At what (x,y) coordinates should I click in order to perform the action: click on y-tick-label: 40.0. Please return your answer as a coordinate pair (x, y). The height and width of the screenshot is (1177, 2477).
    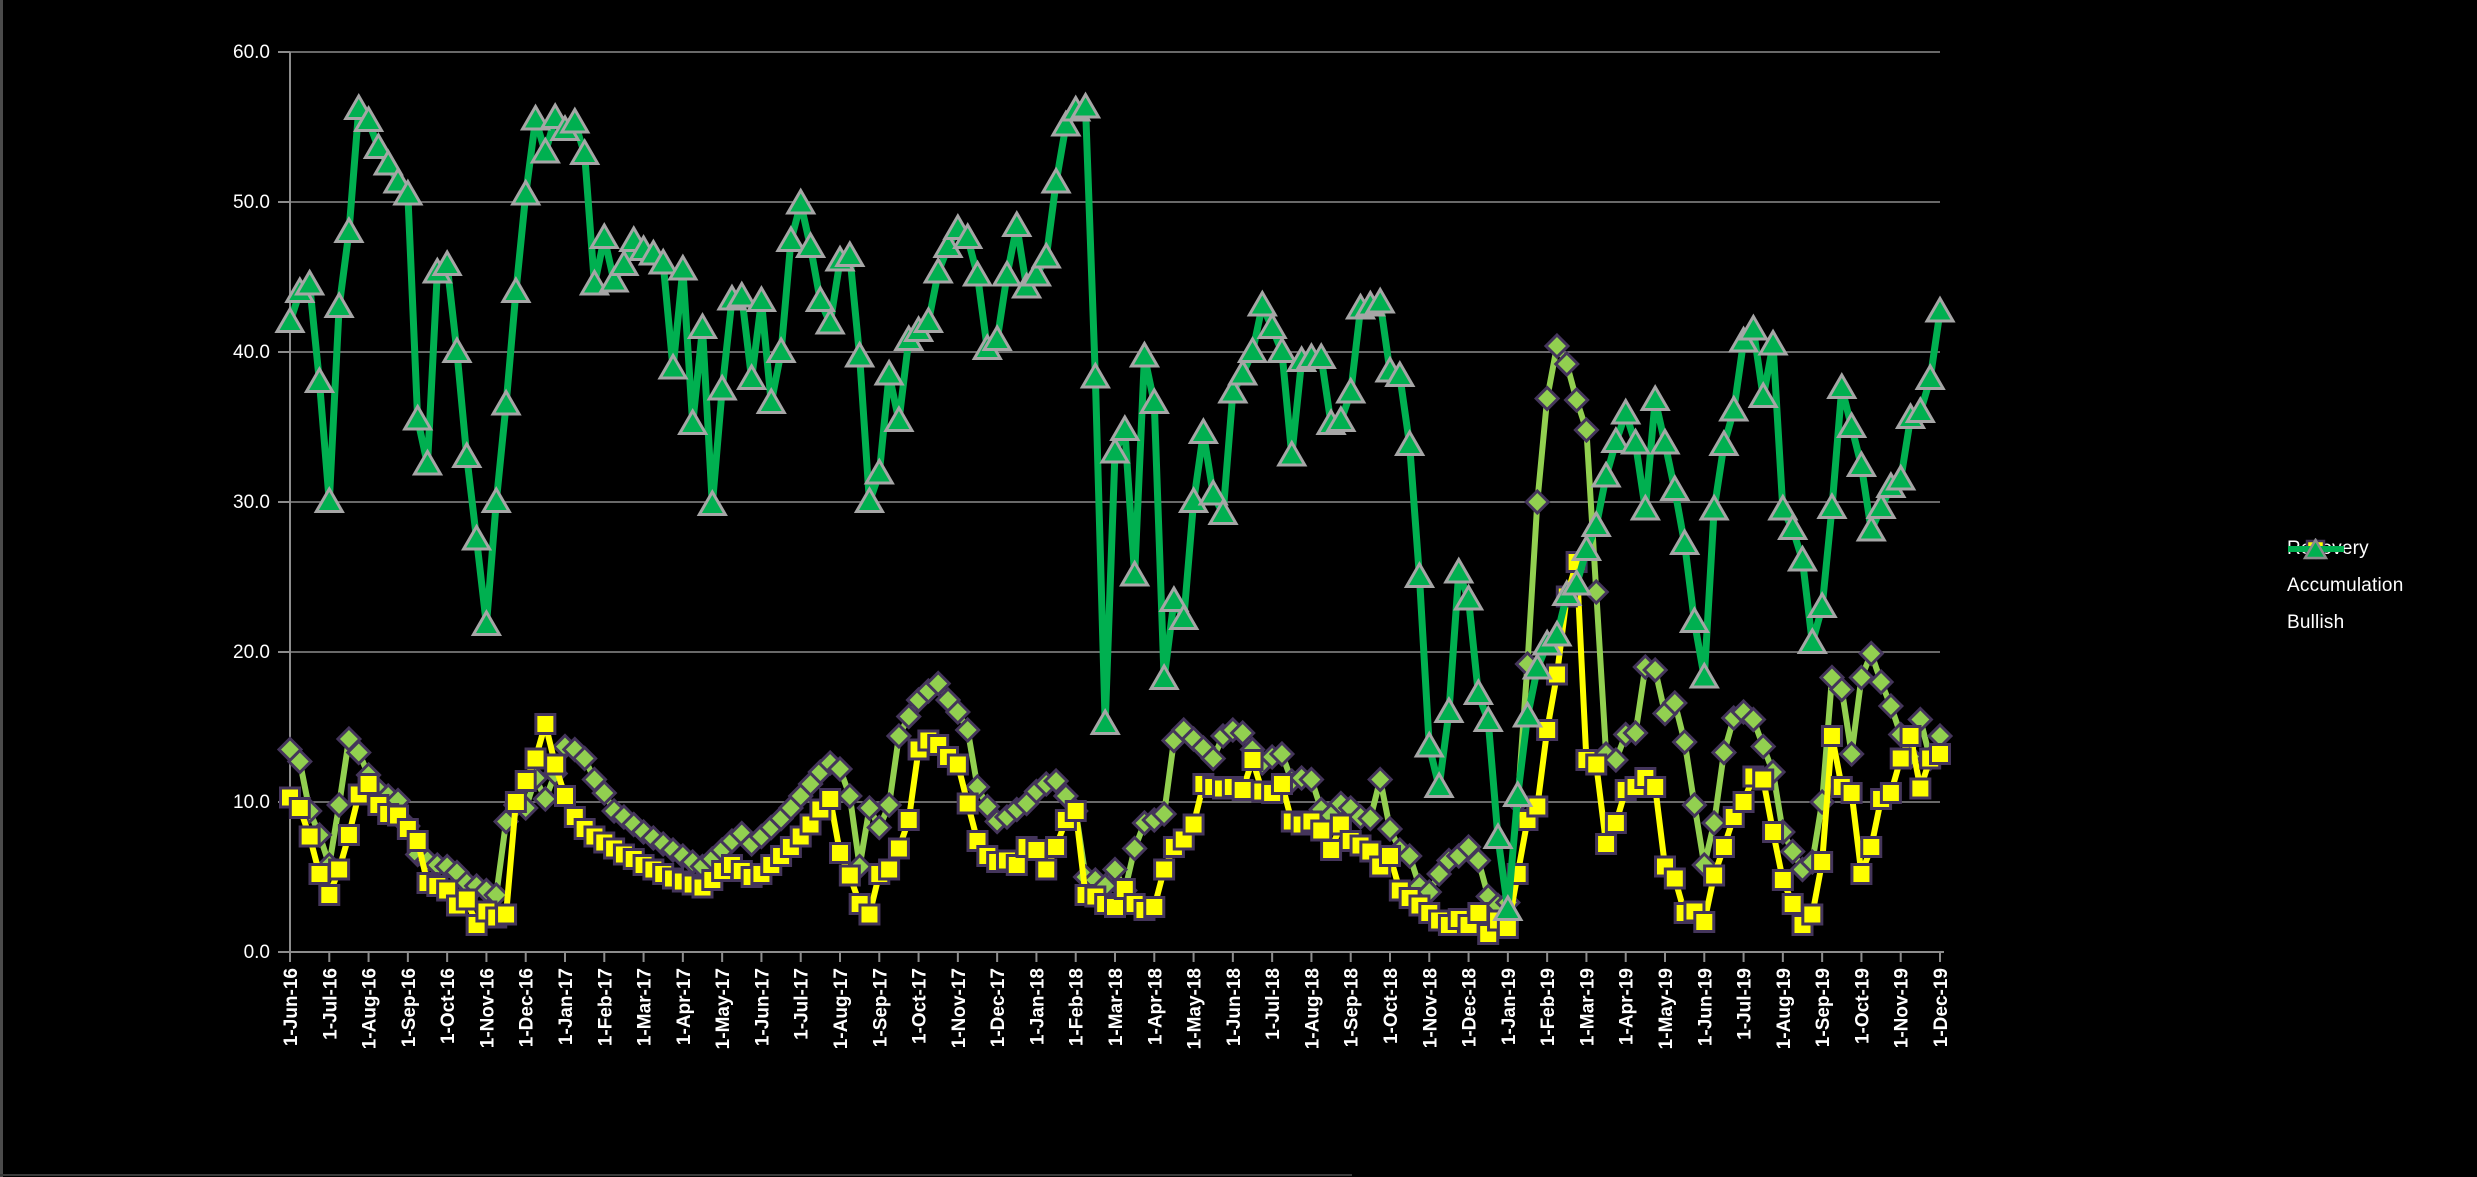
    Looking at the image, I should click on (251, 352).